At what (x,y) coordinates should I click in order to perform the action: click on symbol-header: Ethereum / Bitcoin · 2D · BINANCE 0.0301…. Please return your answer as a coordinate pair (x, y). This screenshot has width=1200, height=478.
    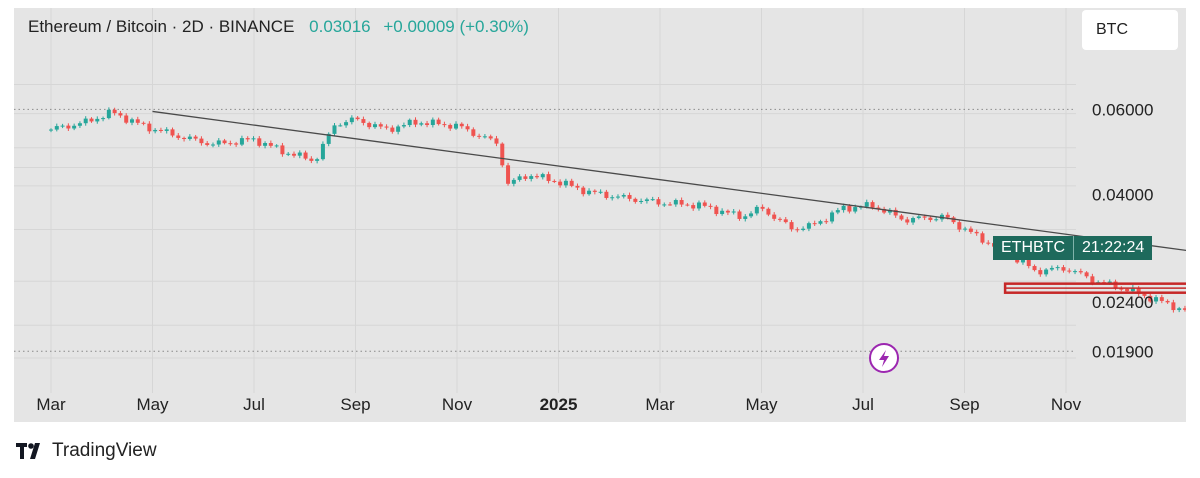
    Looking at the image, I should click on (278, 27).